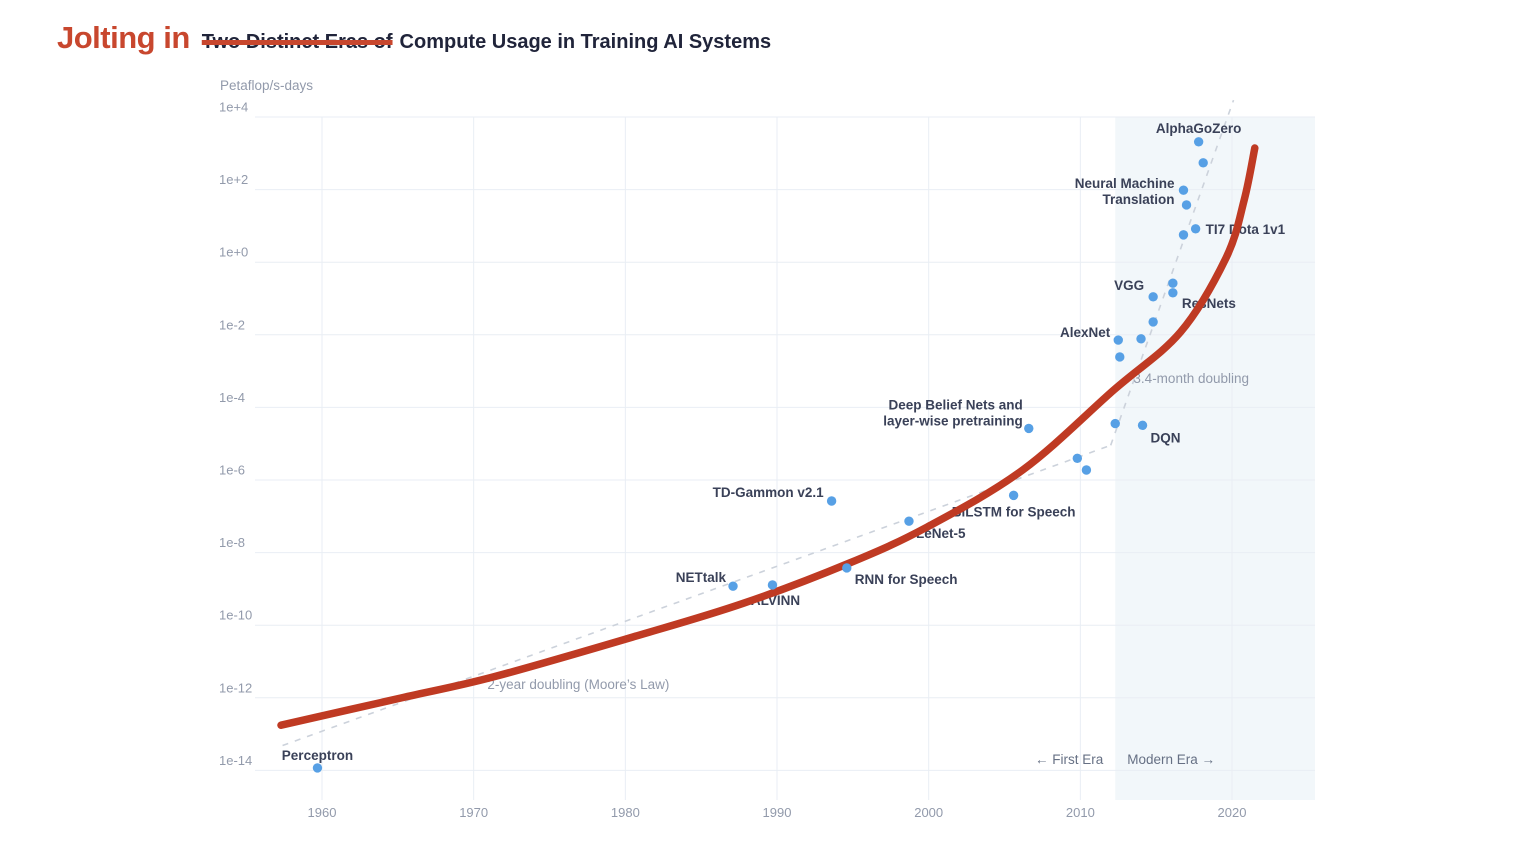 The height and width of the screenshot is (864, 1536). Describe the element at coordinates (1199, 128) in the screenshot. I see `data-point-label: AlphaGoZero` at that location.